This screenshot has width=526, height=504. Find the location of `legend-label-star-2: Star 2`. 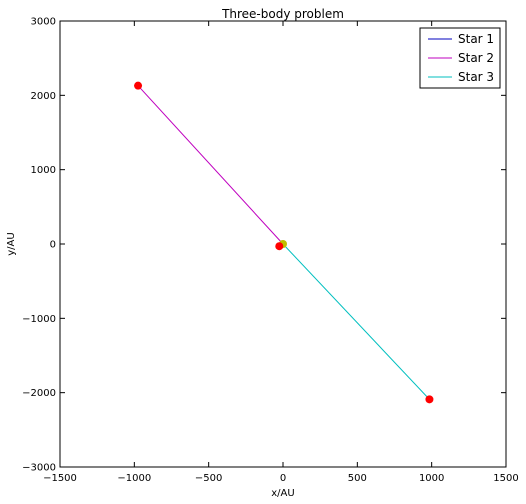

legend-label-star-2: Star 2 is located at coordinates (476, 58).